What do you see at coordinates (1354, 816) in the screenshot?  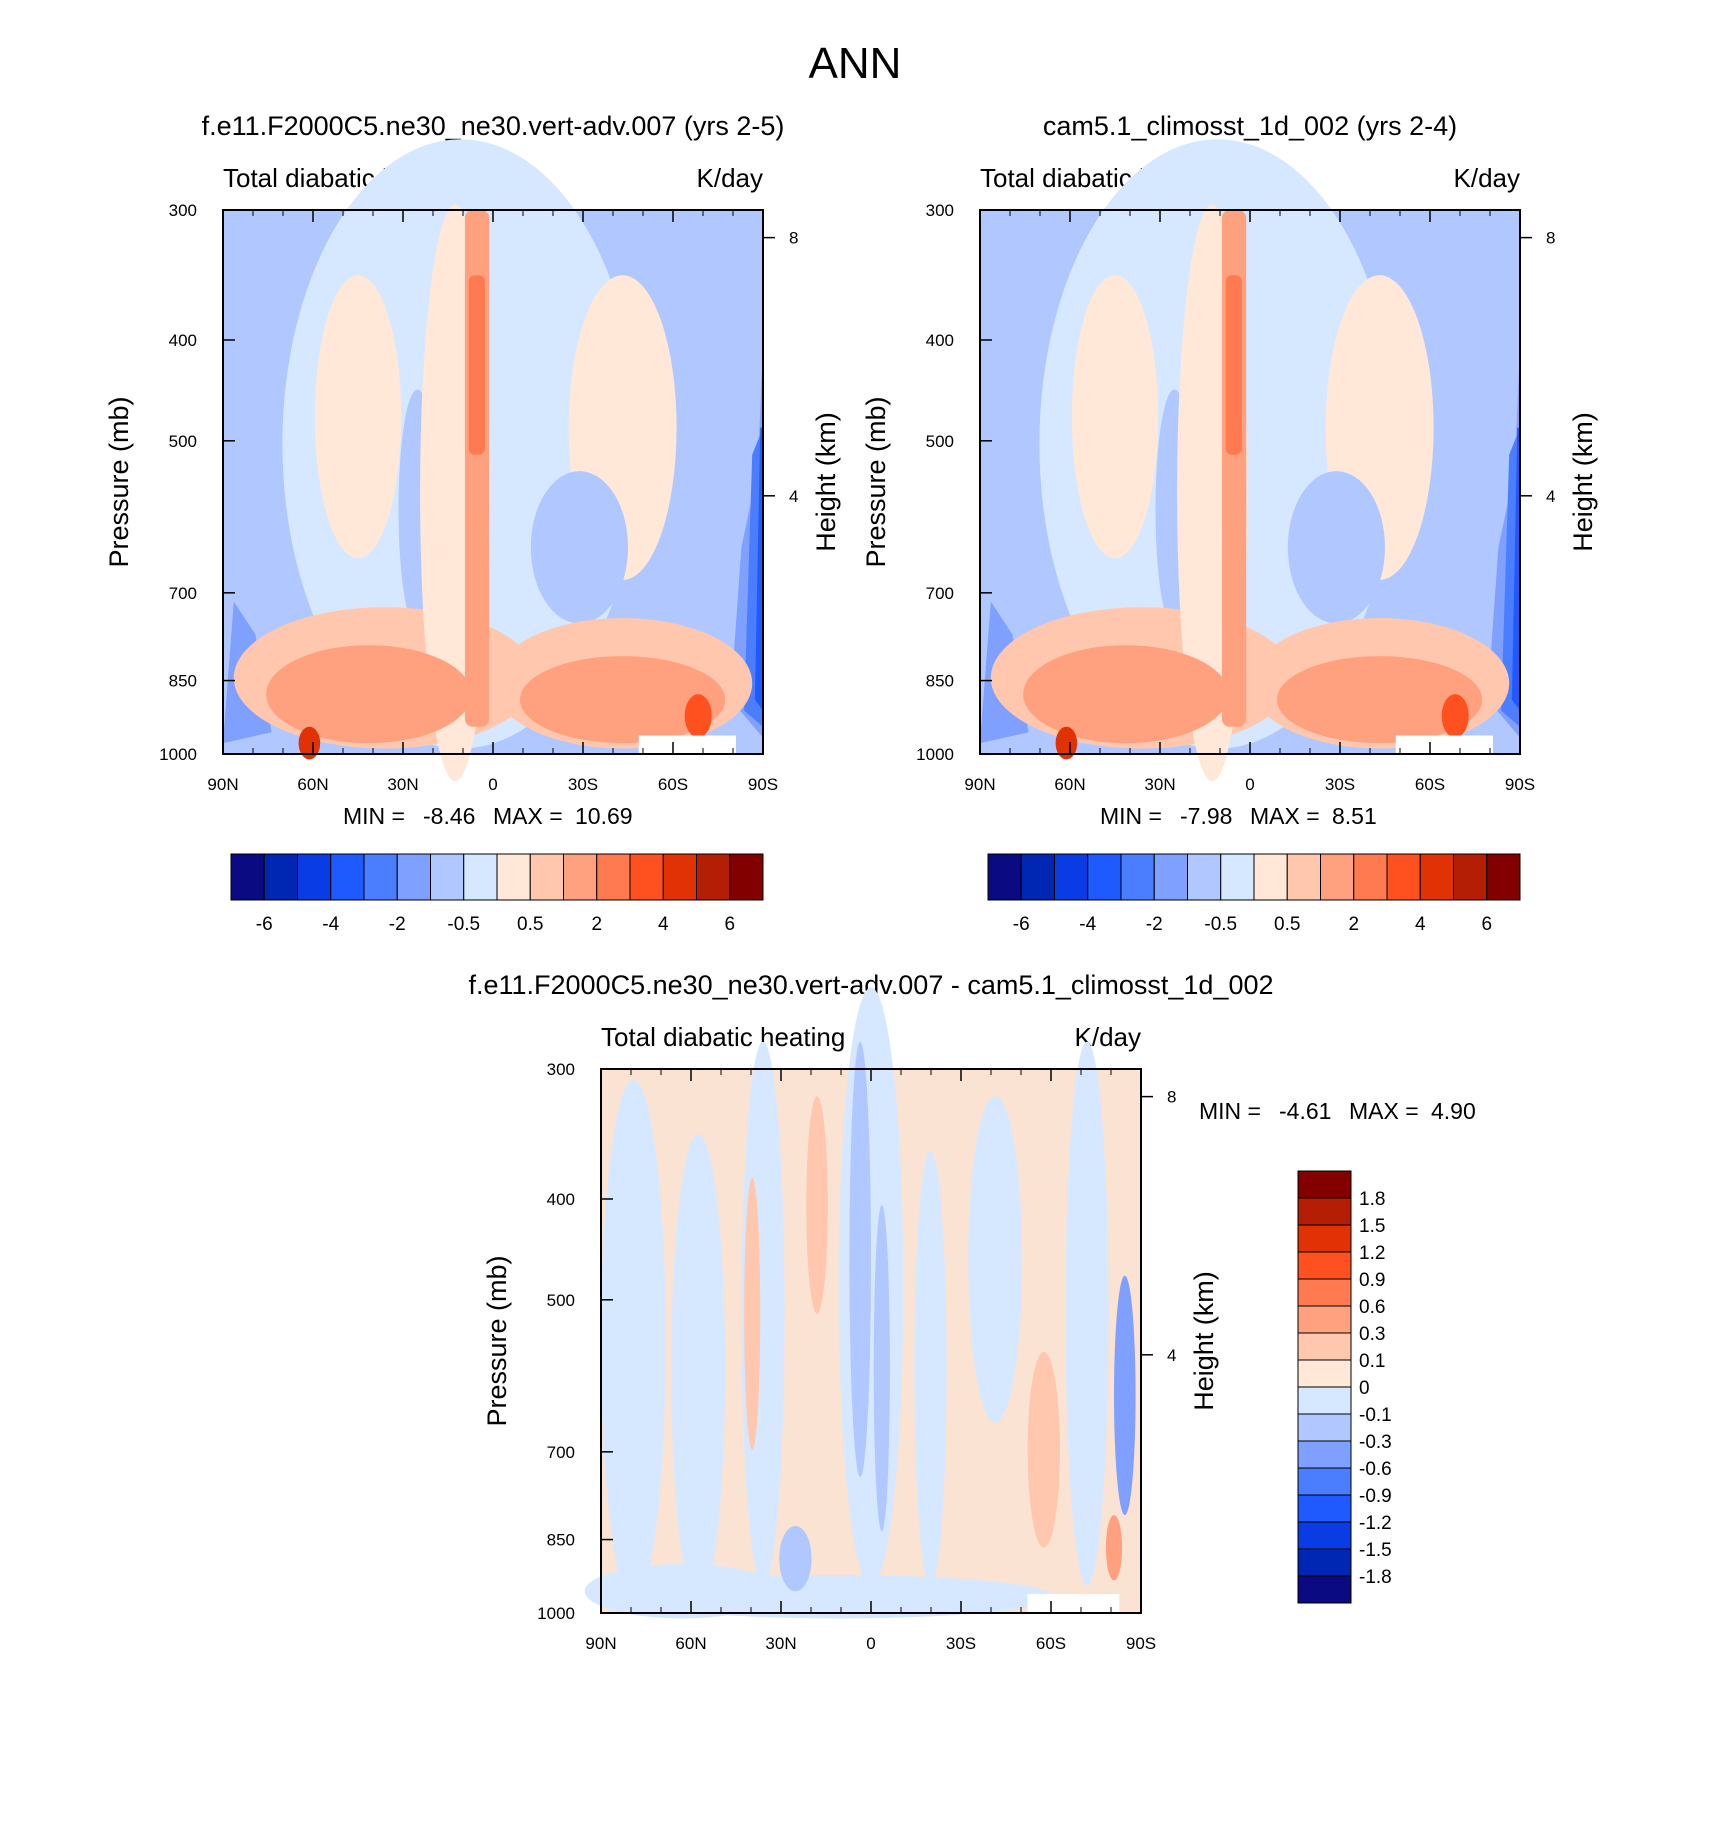 I see `max-value: 8.51` at bounding box center [1354, 816].